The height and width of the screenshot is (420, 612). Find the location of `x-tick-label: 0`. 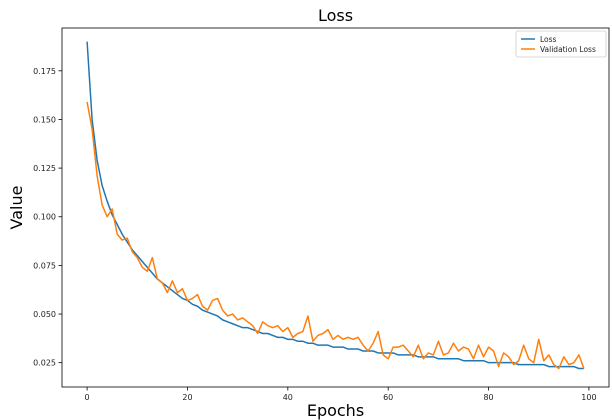

x-tick-label: 0 is located at coordinates (87, 397).